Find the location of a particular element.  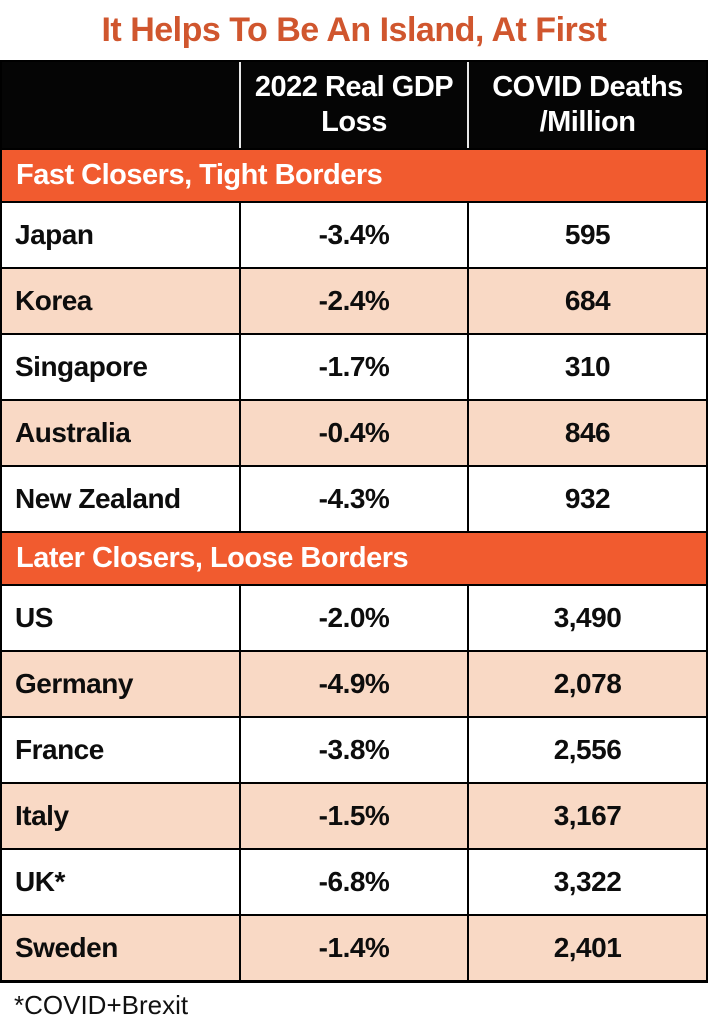

header-cell-empty is located at coordinates (120, 105).